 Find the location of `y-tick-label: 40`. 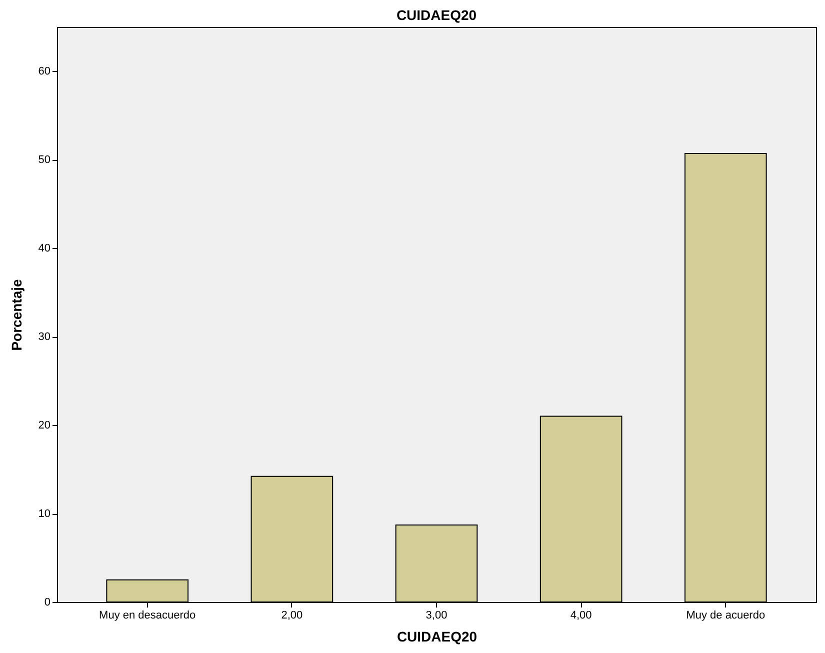

y-tick-label: 40 is located at coordinates (44, 248).